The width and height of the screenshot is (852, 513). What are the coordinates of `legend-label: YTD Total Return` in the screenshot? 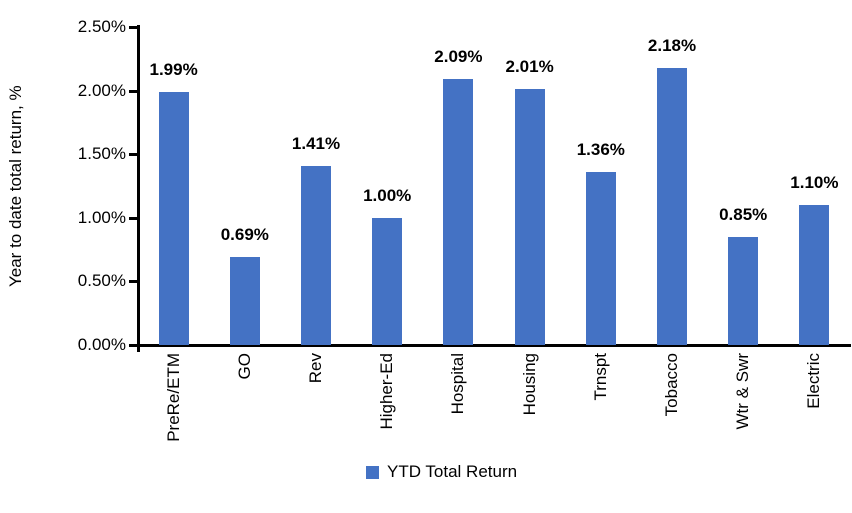 It's located at (452, 471).